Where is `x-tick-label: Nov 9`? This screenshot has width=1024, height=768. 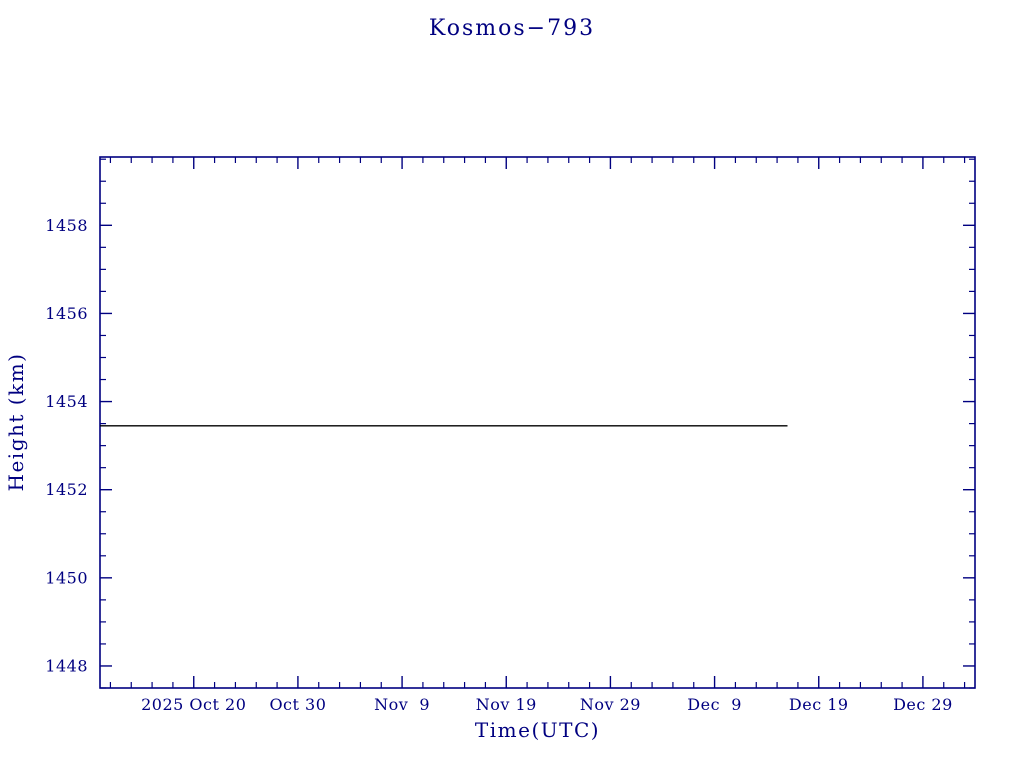
x-tick-label: Nov 9 is located at coordinates (402, 704).